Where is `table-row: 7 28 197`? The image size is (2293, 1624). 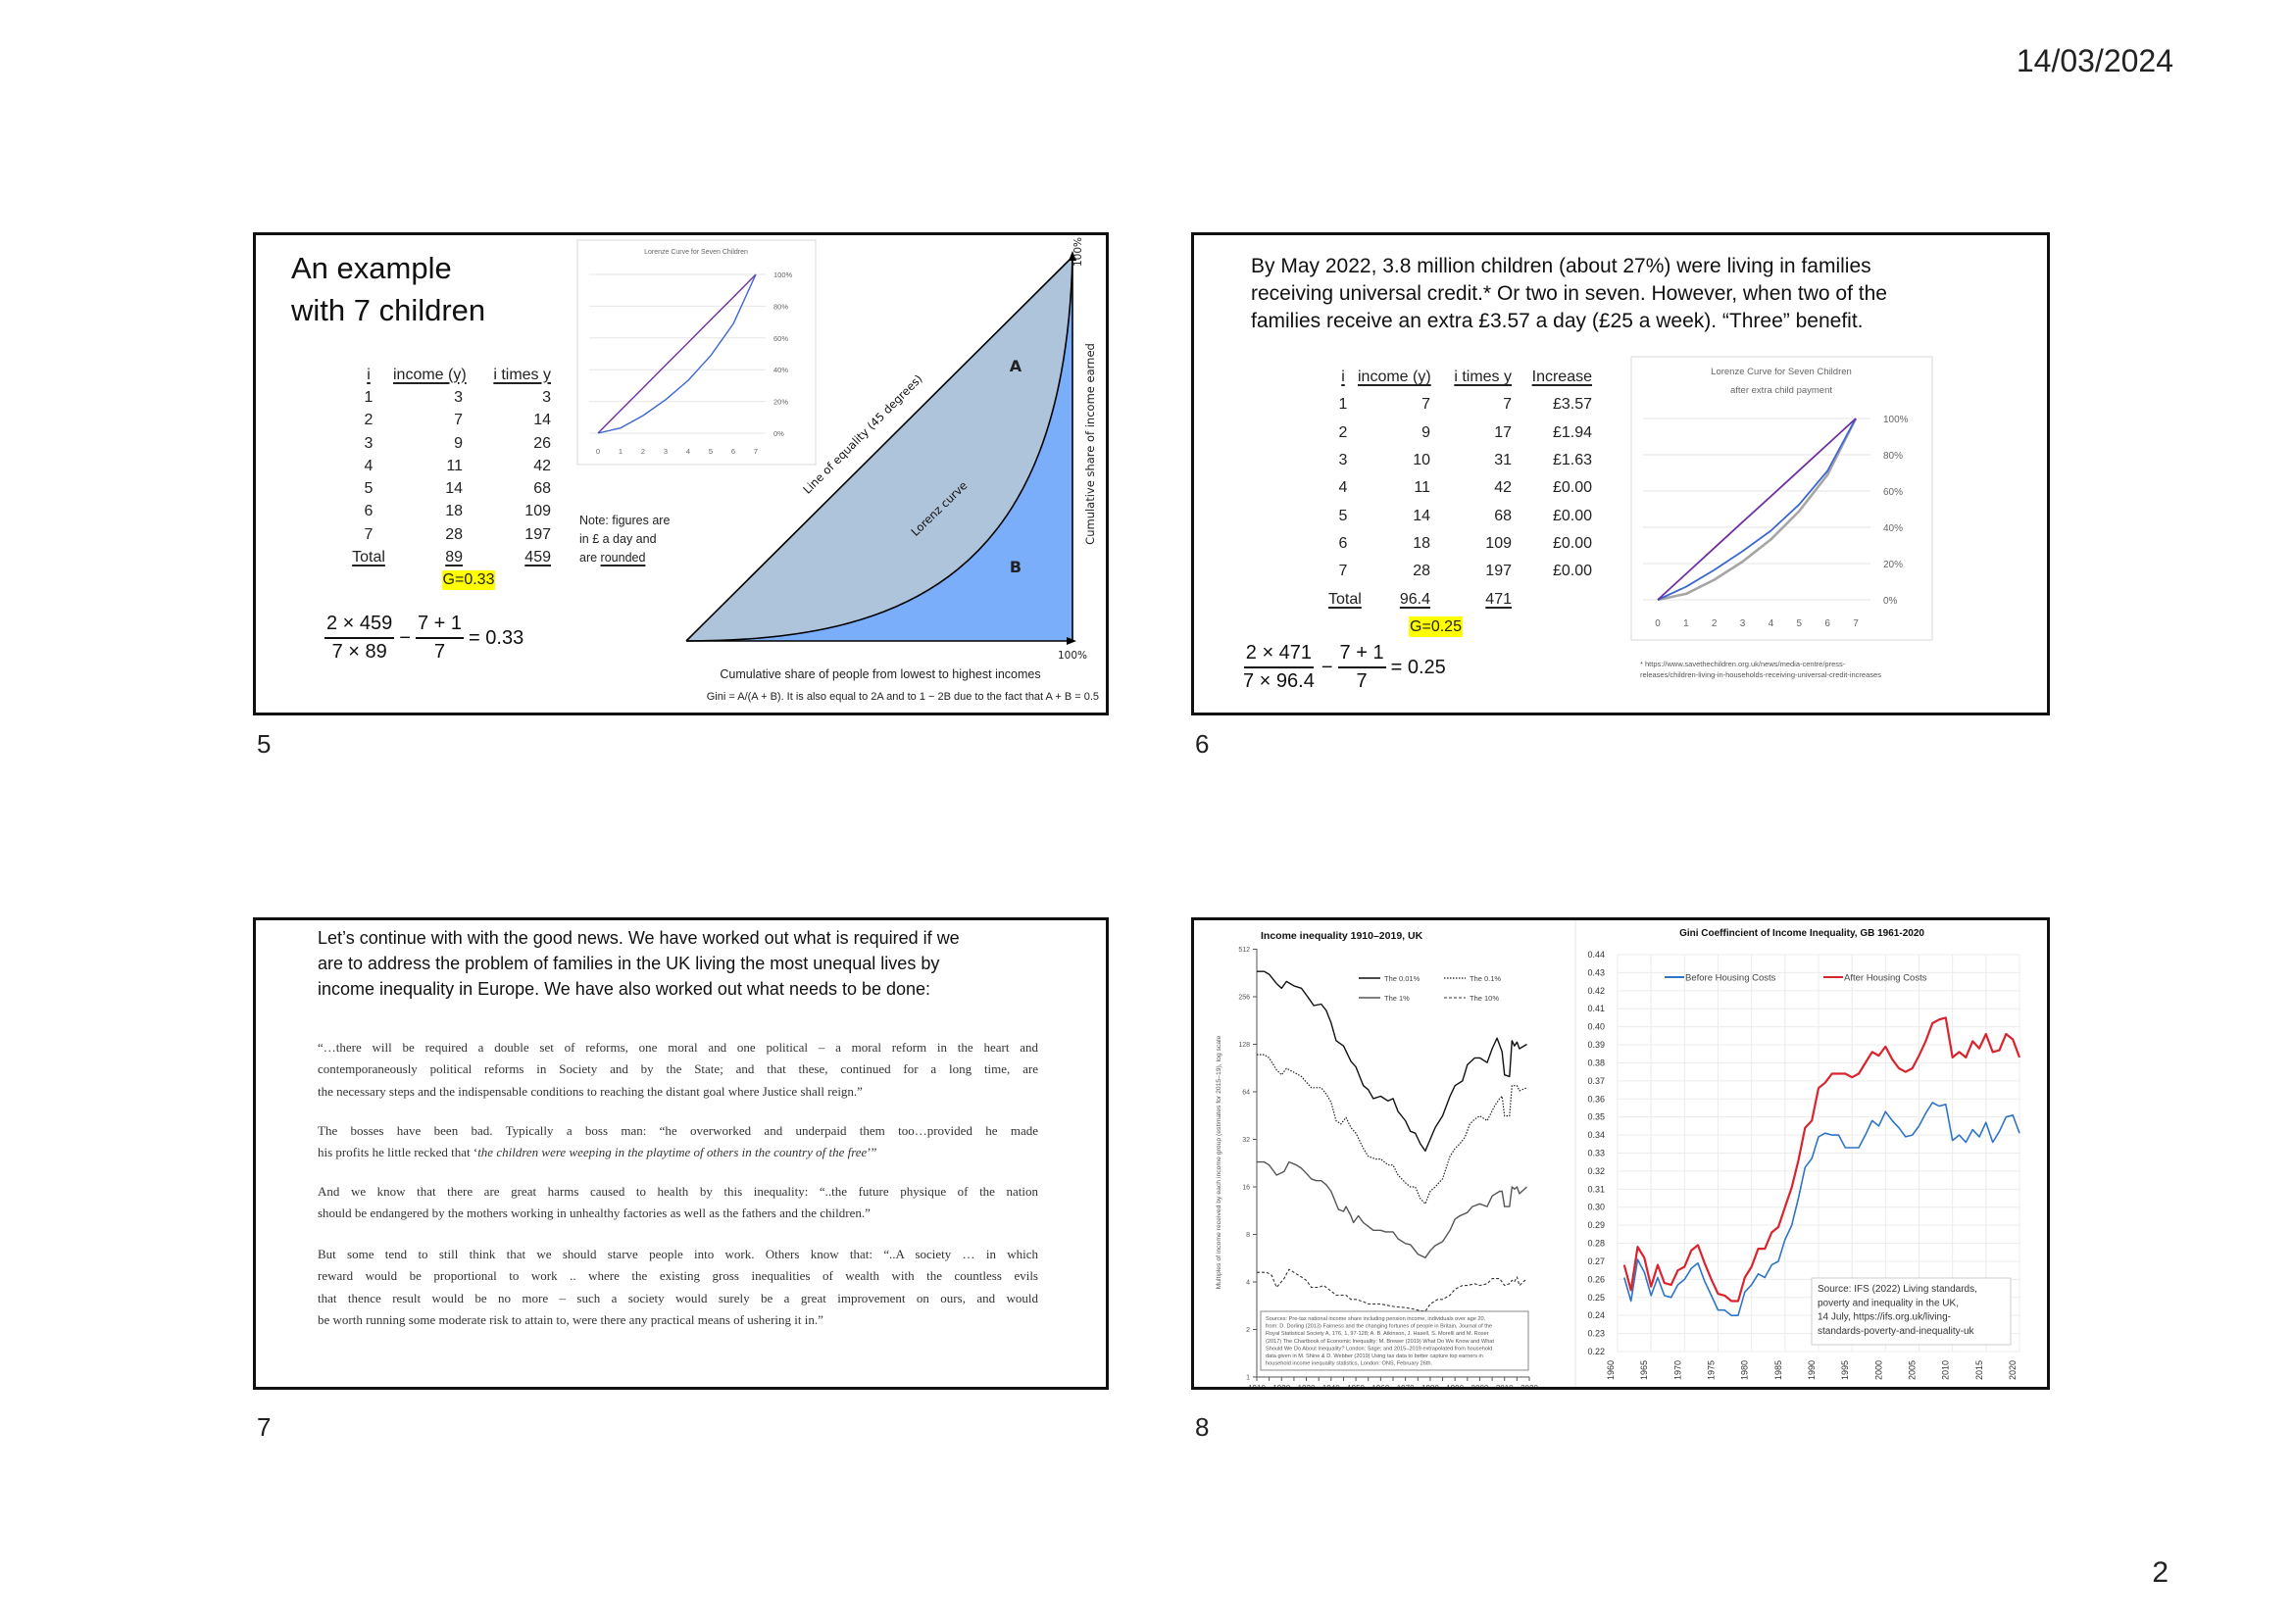 table-row: 7 28 197 is located at coordinates (447, 534).